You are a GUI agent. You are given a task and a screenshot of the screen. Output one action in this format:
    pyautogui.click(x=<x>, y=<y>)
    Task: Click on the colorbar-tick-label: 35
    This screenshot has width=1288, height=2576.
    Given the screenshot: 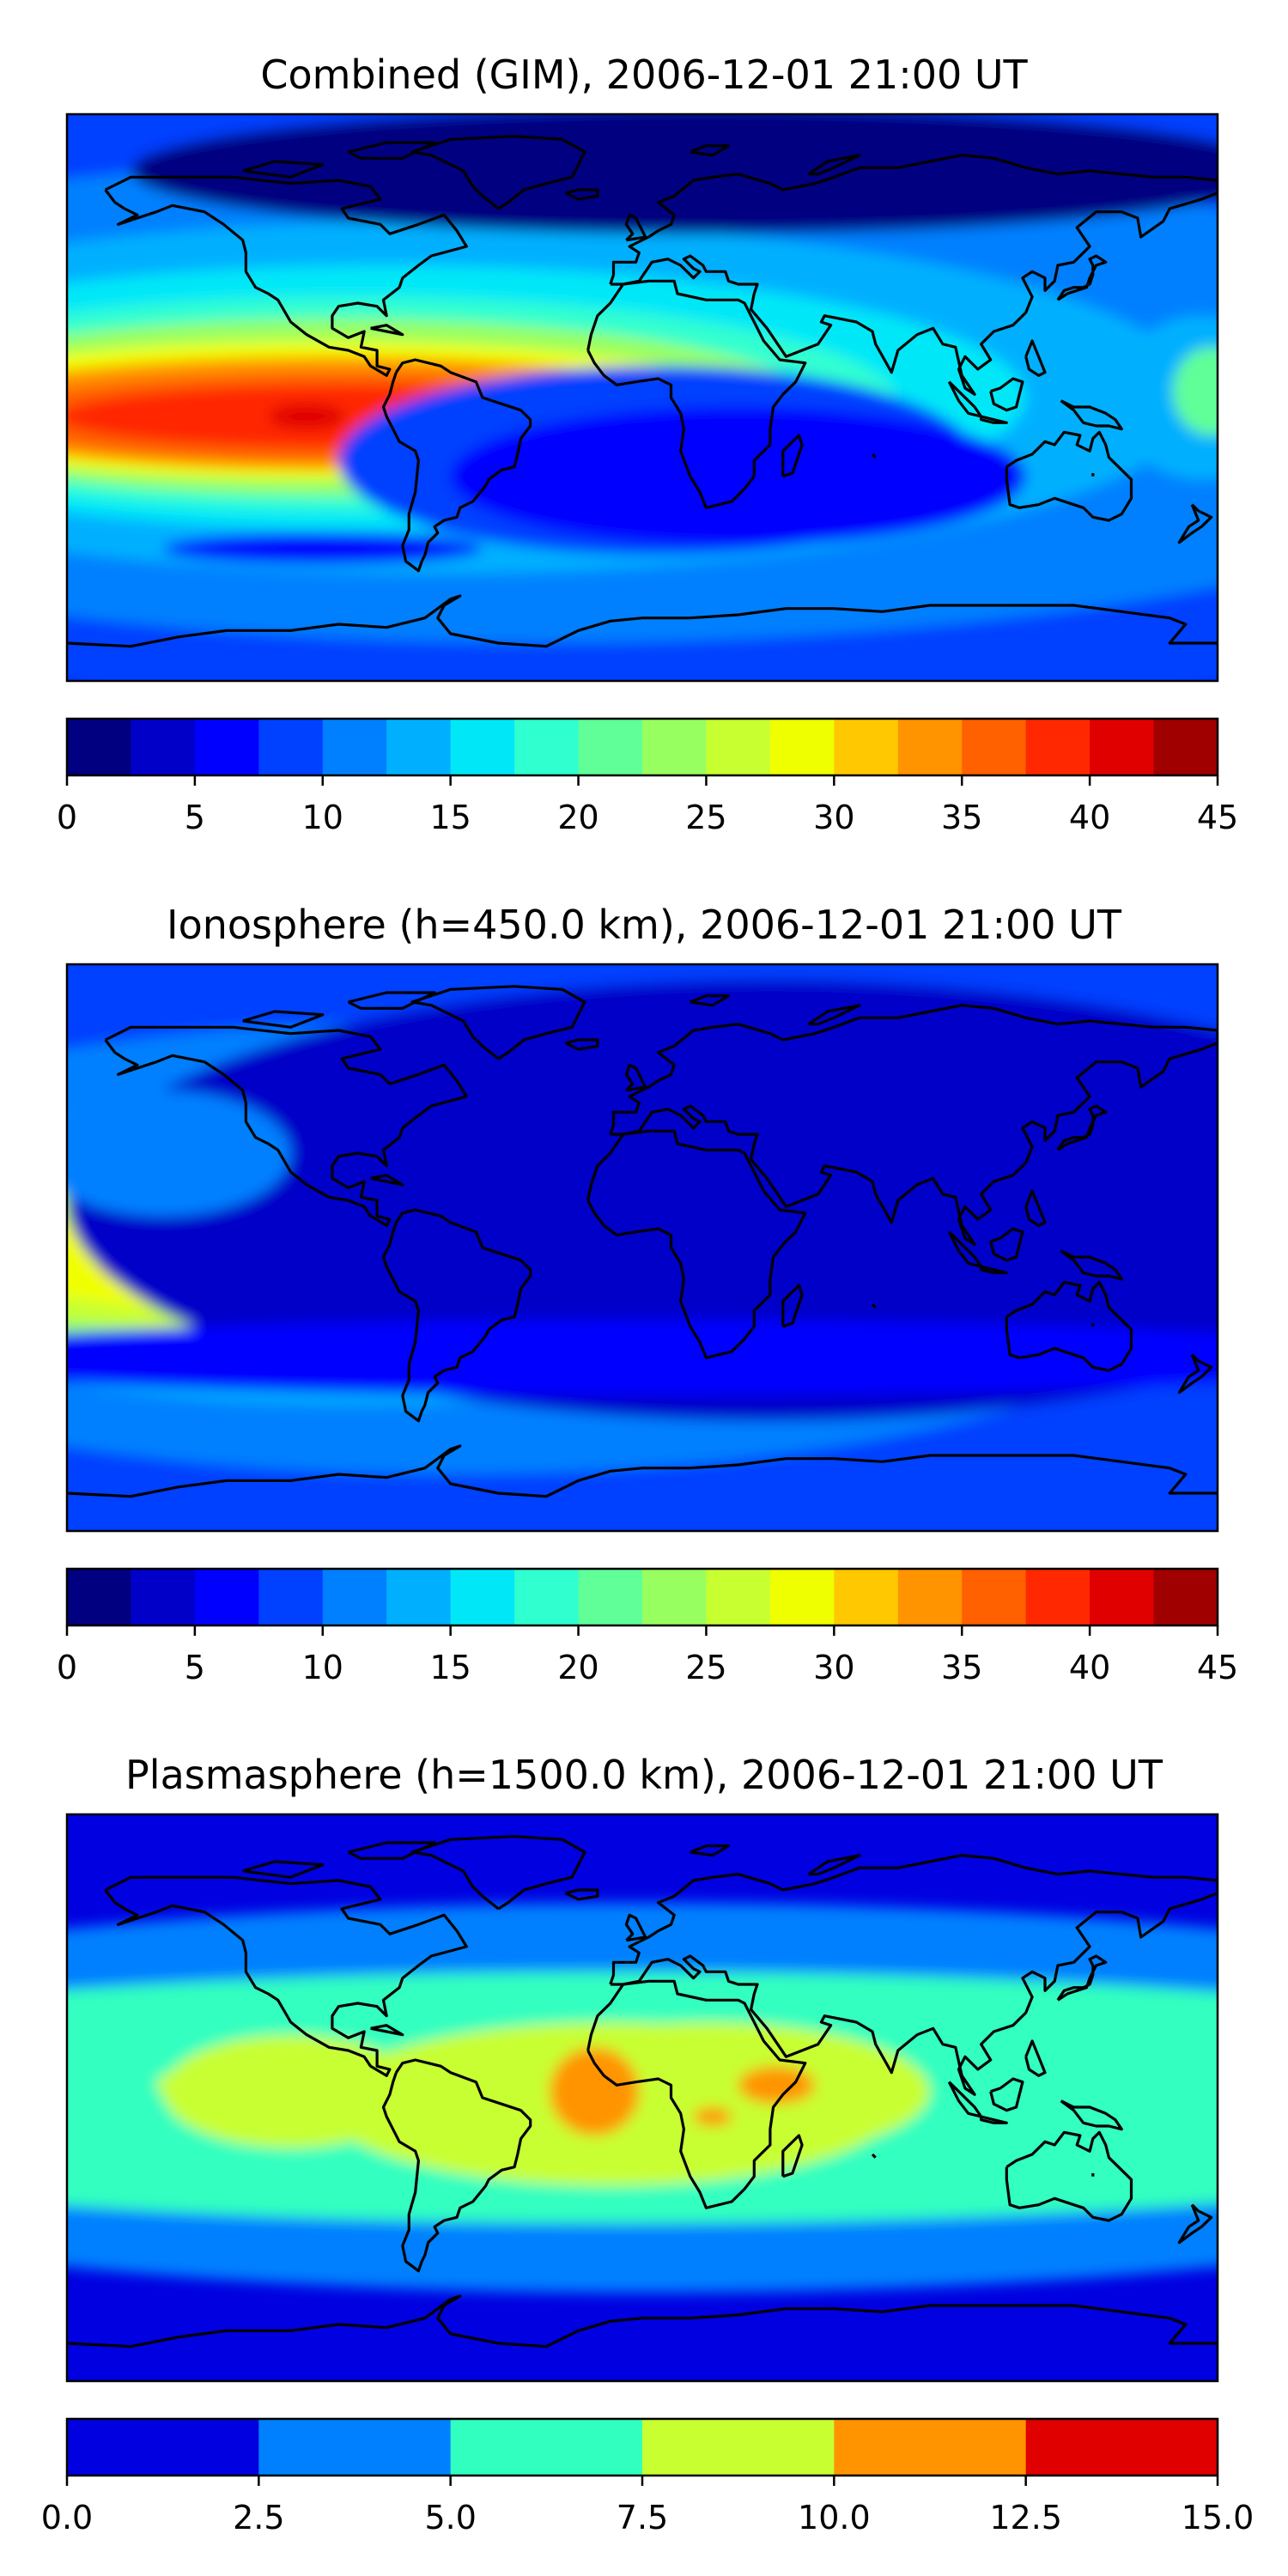 What is the action you would take?
    pyautogui.click(x=962, y=1667)
    